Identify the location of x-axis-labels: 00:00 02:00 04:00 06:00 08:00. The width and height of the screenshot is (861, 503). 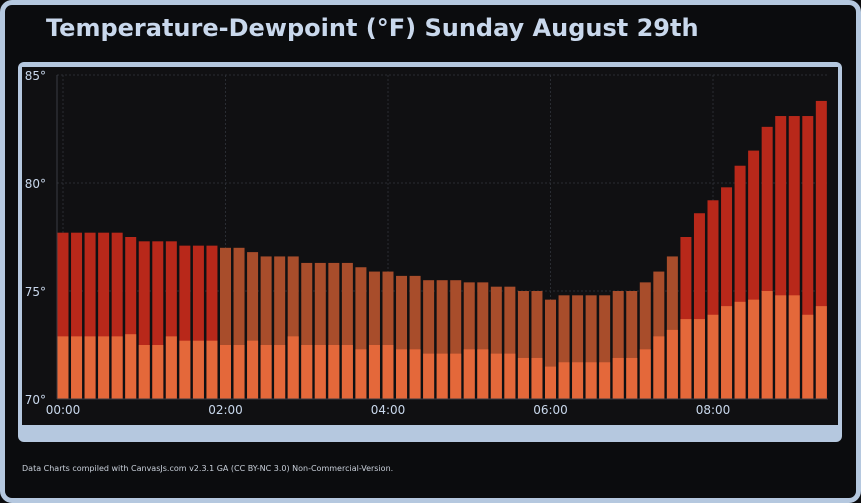
(388, 410).